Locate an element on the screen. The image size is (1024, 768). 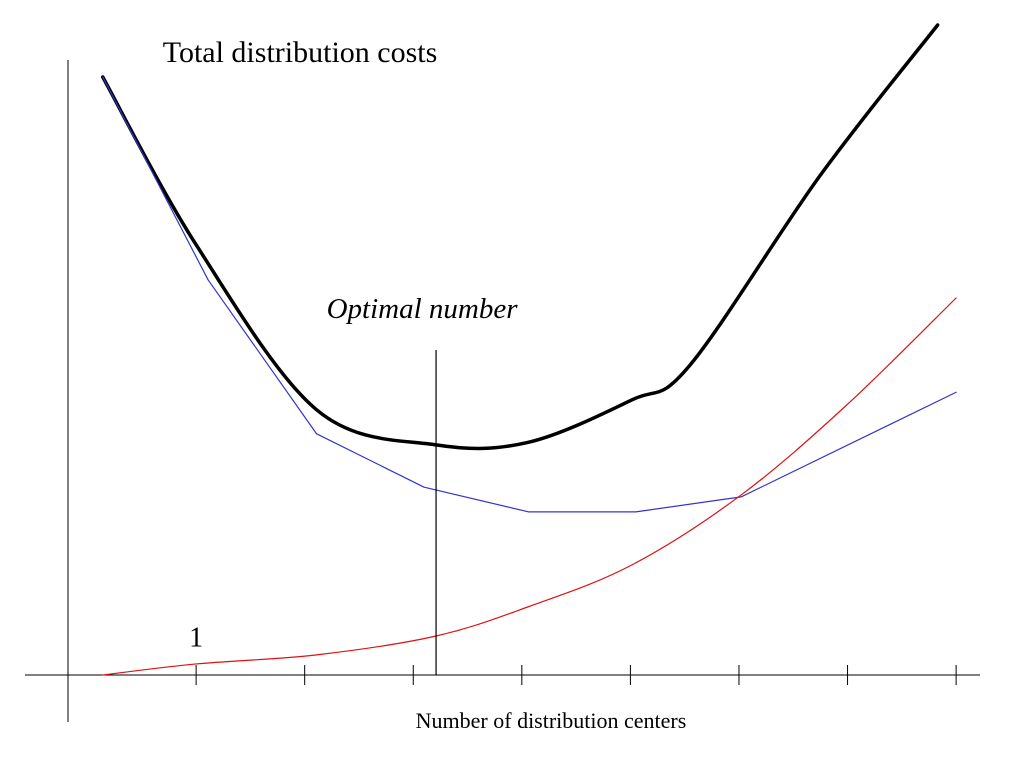
annotation: 1 is located at coordinates (196, 637).